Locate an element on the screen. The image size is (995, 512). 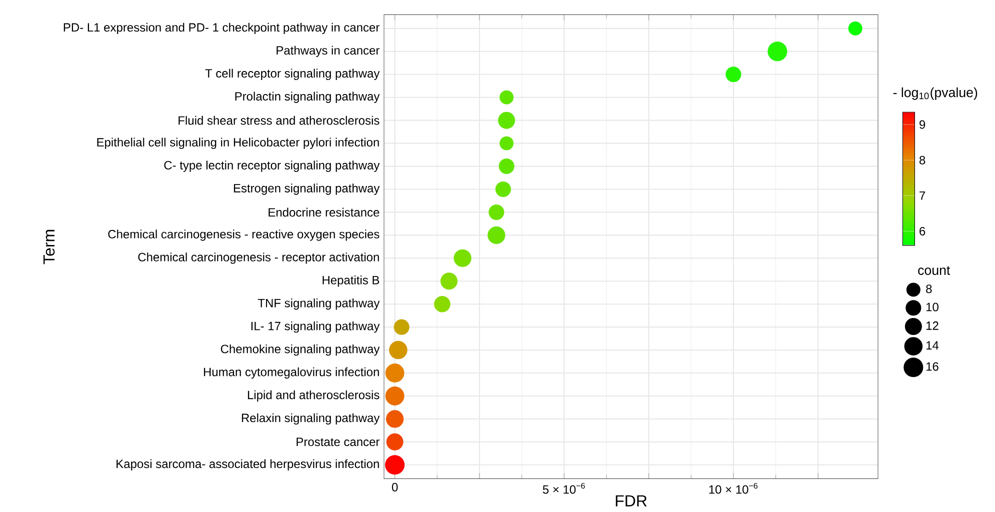
y-tick-label: Kaposi sarcoma- associated herpesvirus infection is located at coordinates (247, 464).